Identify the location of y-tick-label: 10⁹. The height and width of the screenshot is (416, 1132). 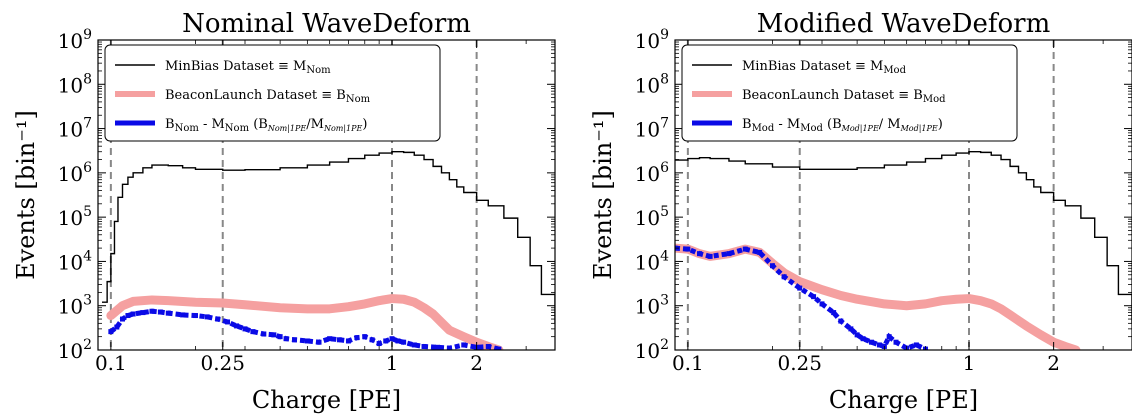
(75, 40).